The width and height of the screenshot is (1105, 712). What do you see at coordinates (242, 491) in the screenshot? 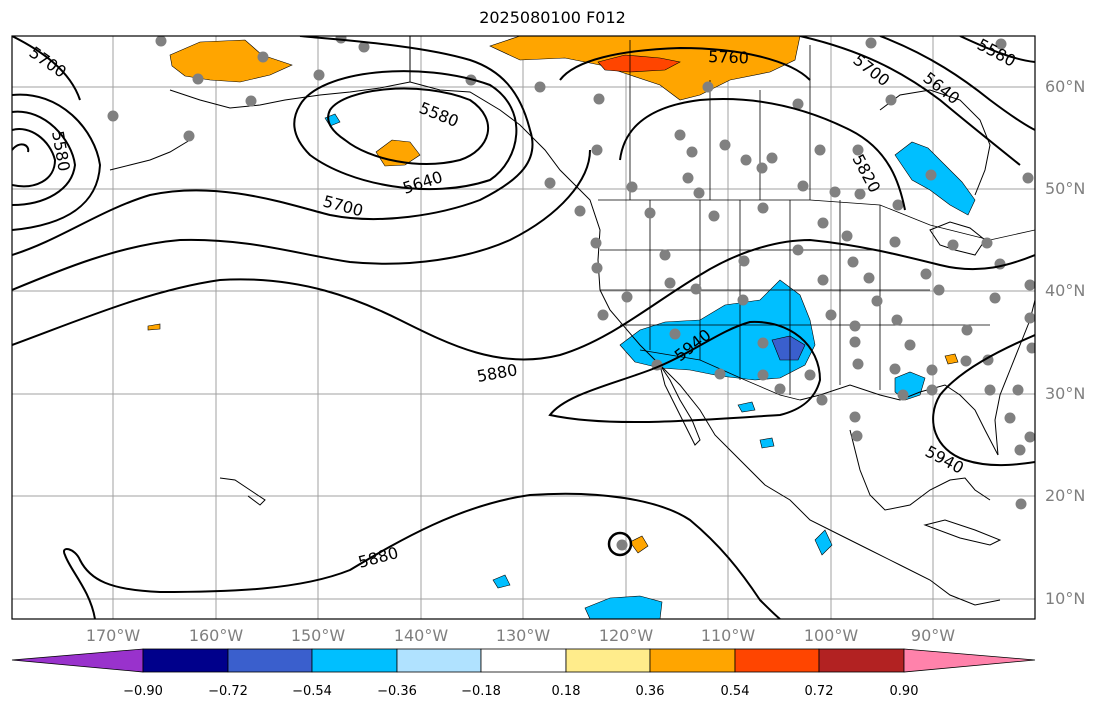
I see `hawaii` at bounding box center [242, 491].